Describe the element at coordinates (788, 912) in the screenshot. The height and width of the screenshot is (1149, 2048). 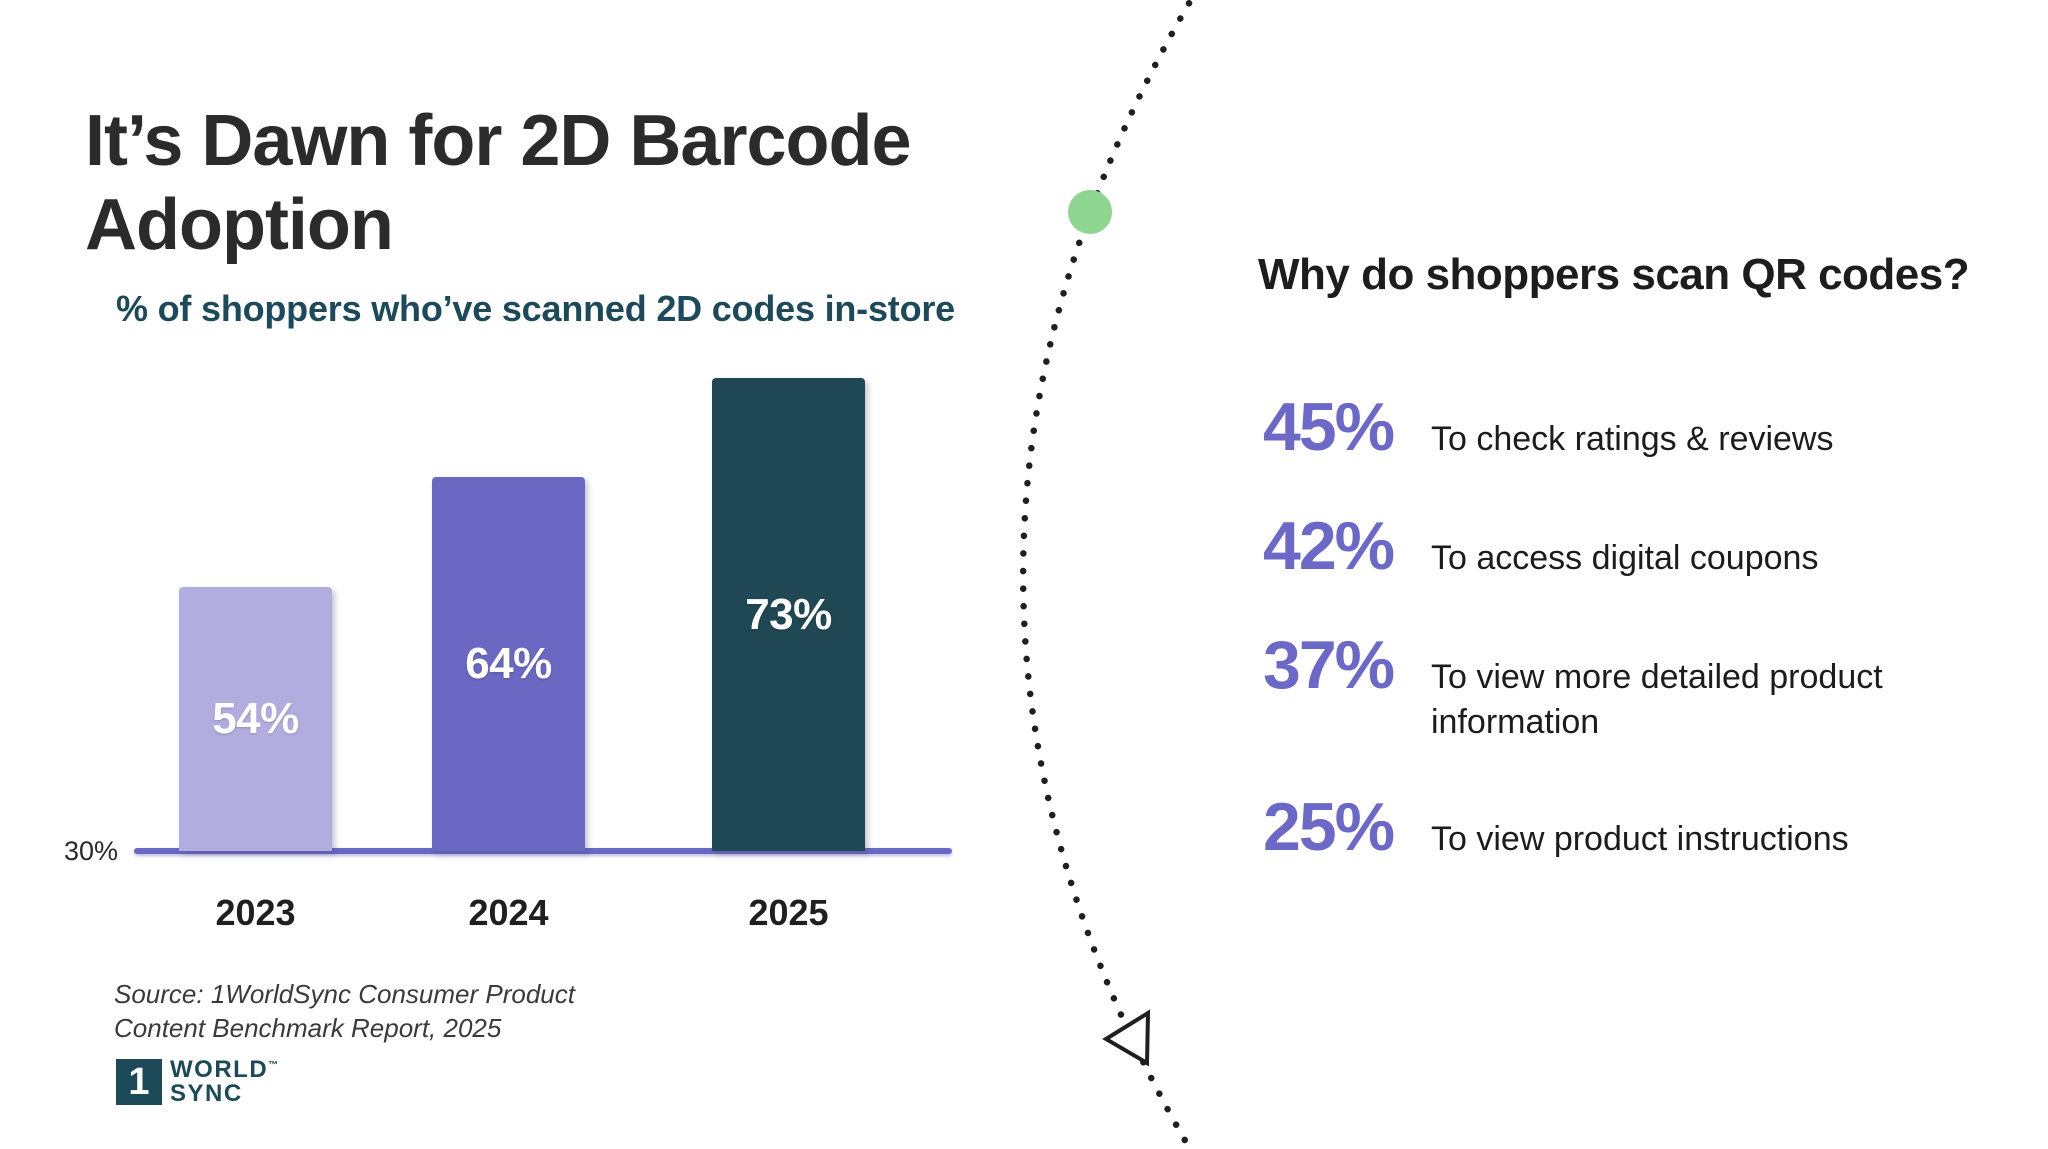
I see `x-axis-category-label: 2025` at that location.